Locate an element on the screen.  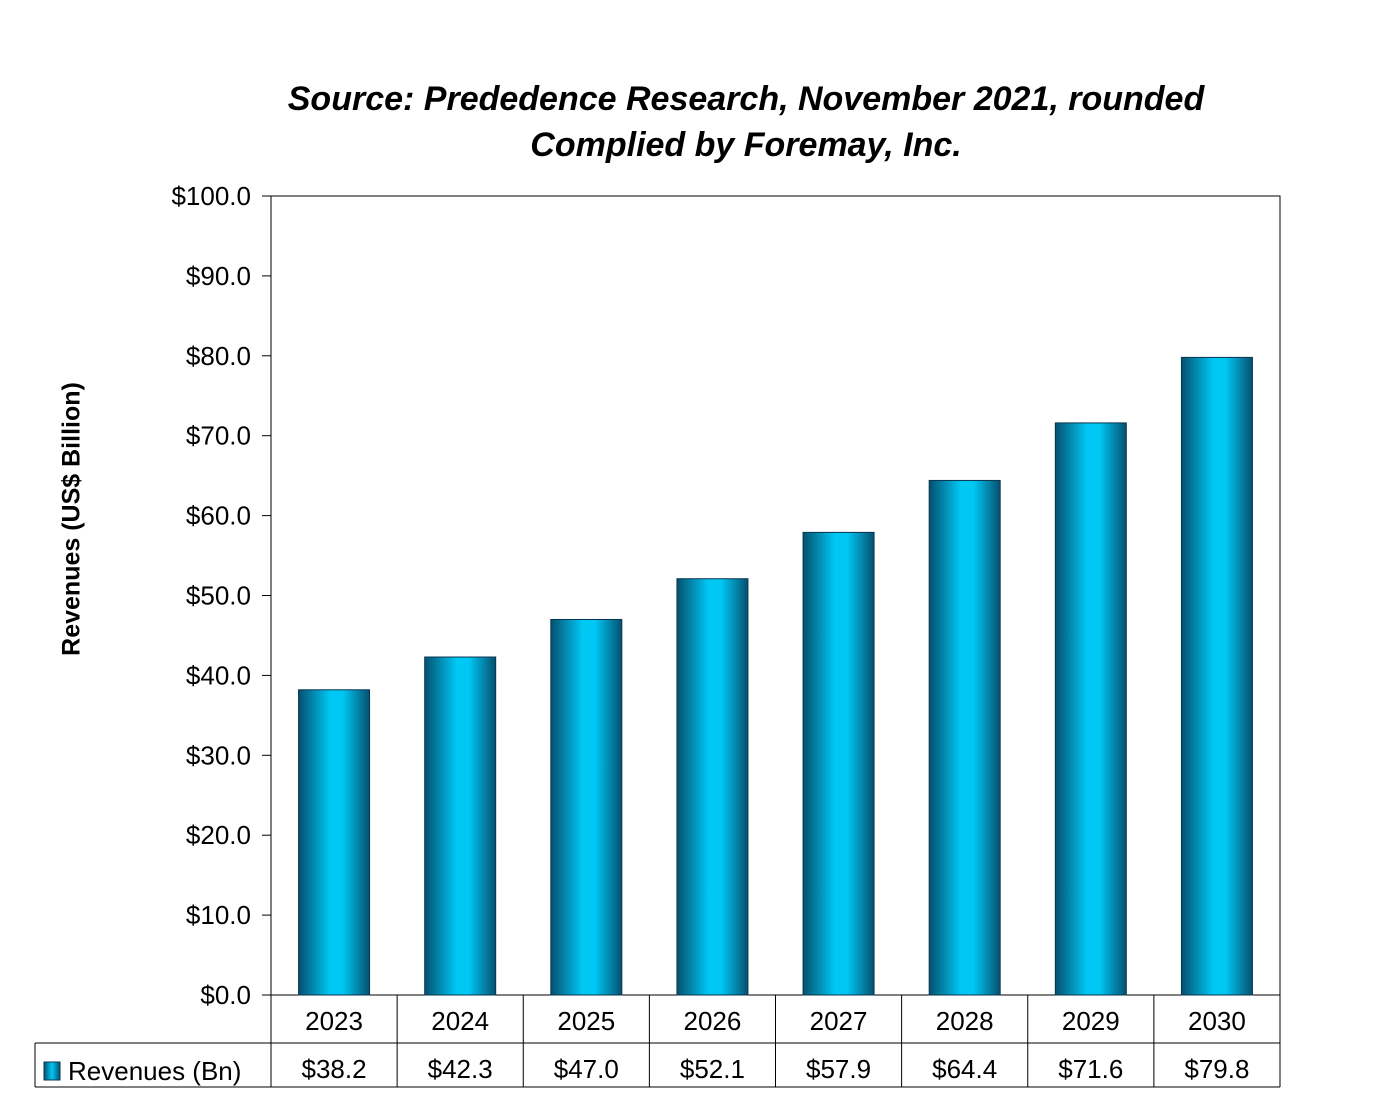
y-tick-label: $0.0 is located at coordinates (225, 995).